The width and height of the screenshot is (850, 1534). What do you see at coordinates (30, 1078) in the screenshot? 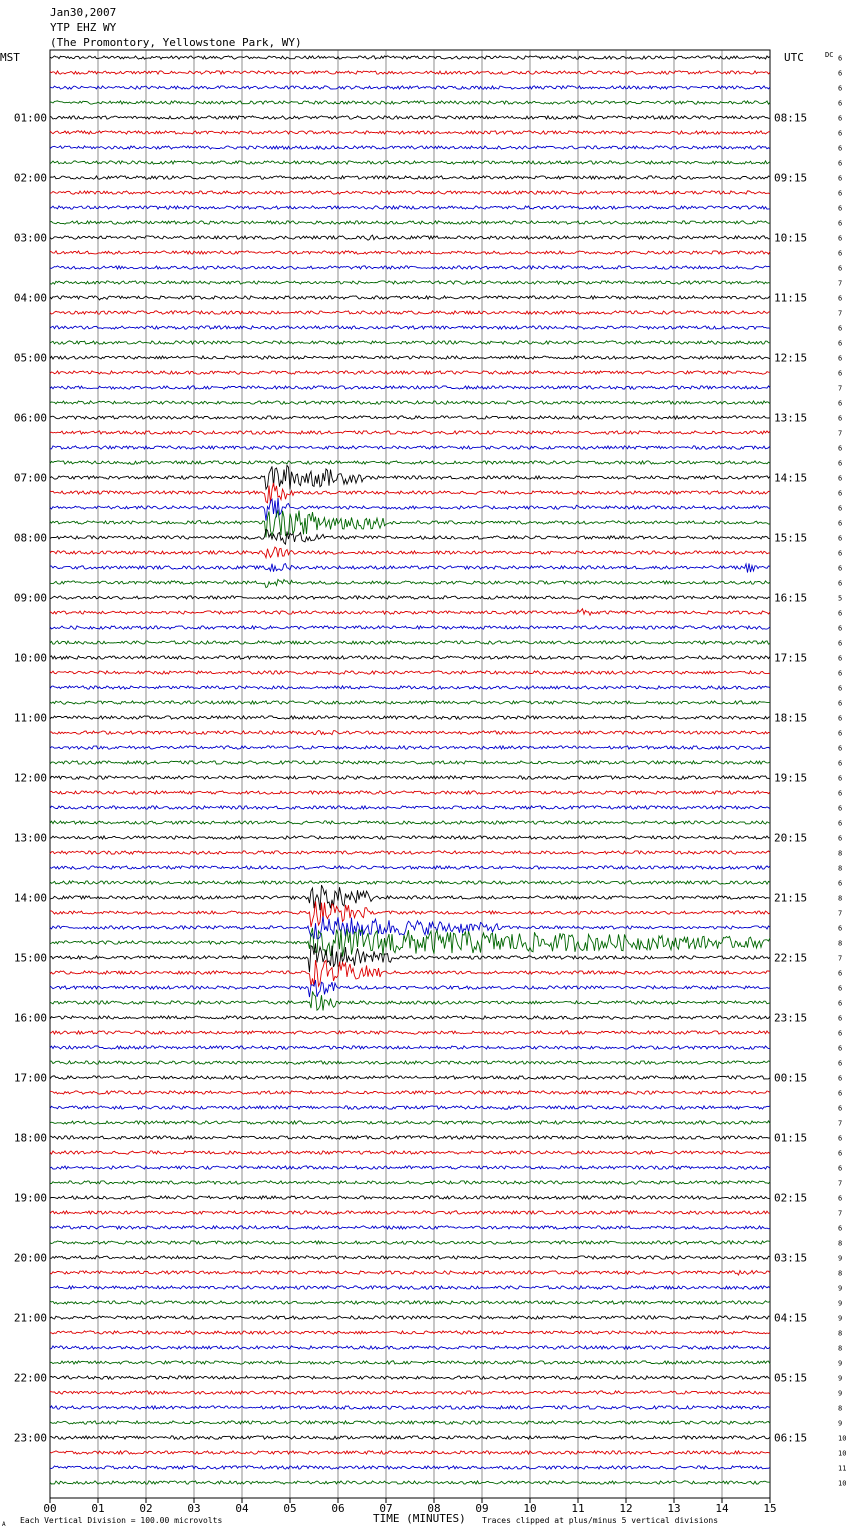
I see `left-hour-label: 17:00` at bounding box center [30, 1078].